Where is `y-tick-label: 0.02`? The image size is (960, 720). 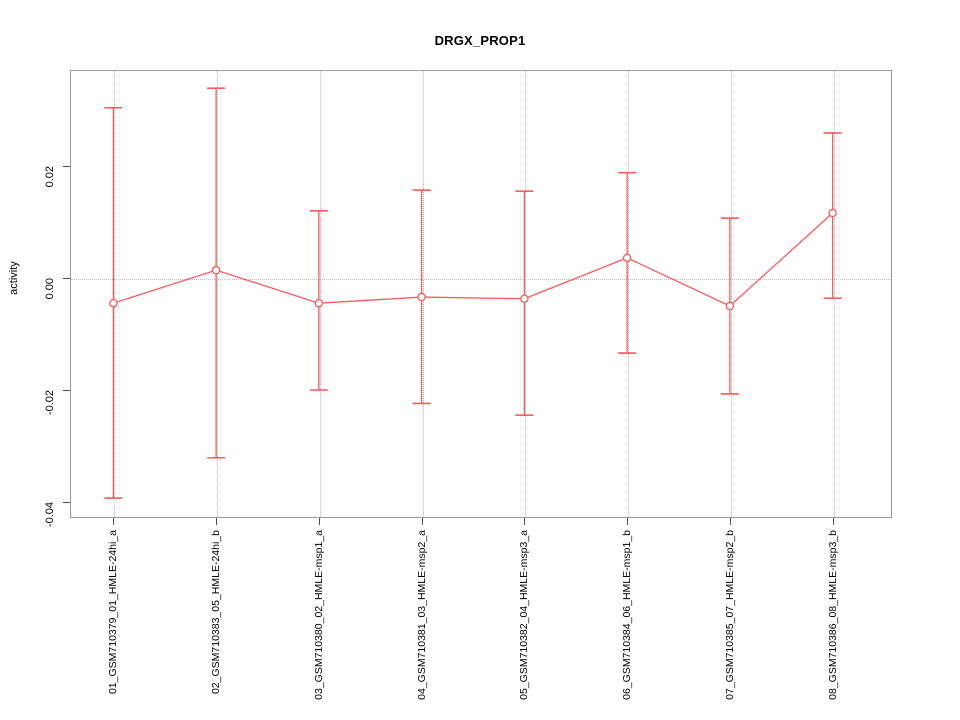 y-tick-label: 0.02 is located at coordinates (50, 177).